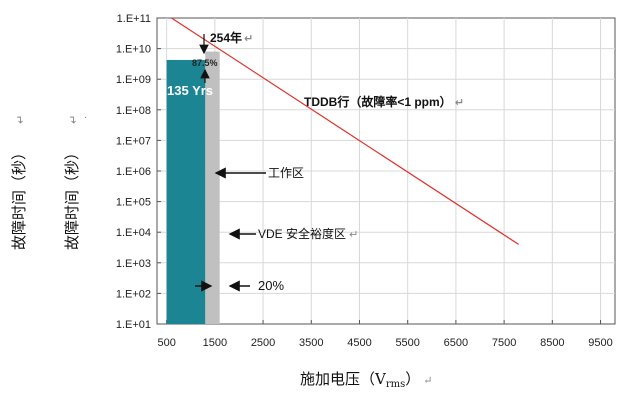  What do you see at coordinates (133, 233) in the screenshot?
I see `y-tick-label: 1.E+04` at bounding box center [133, 233].